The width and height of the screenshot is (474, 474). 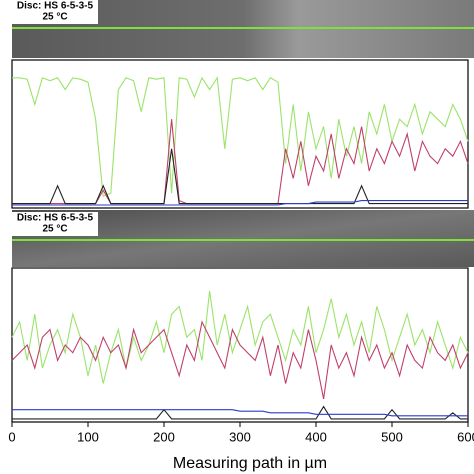 I want to click on x-tick-label: 500, so click(x=392, y=436).